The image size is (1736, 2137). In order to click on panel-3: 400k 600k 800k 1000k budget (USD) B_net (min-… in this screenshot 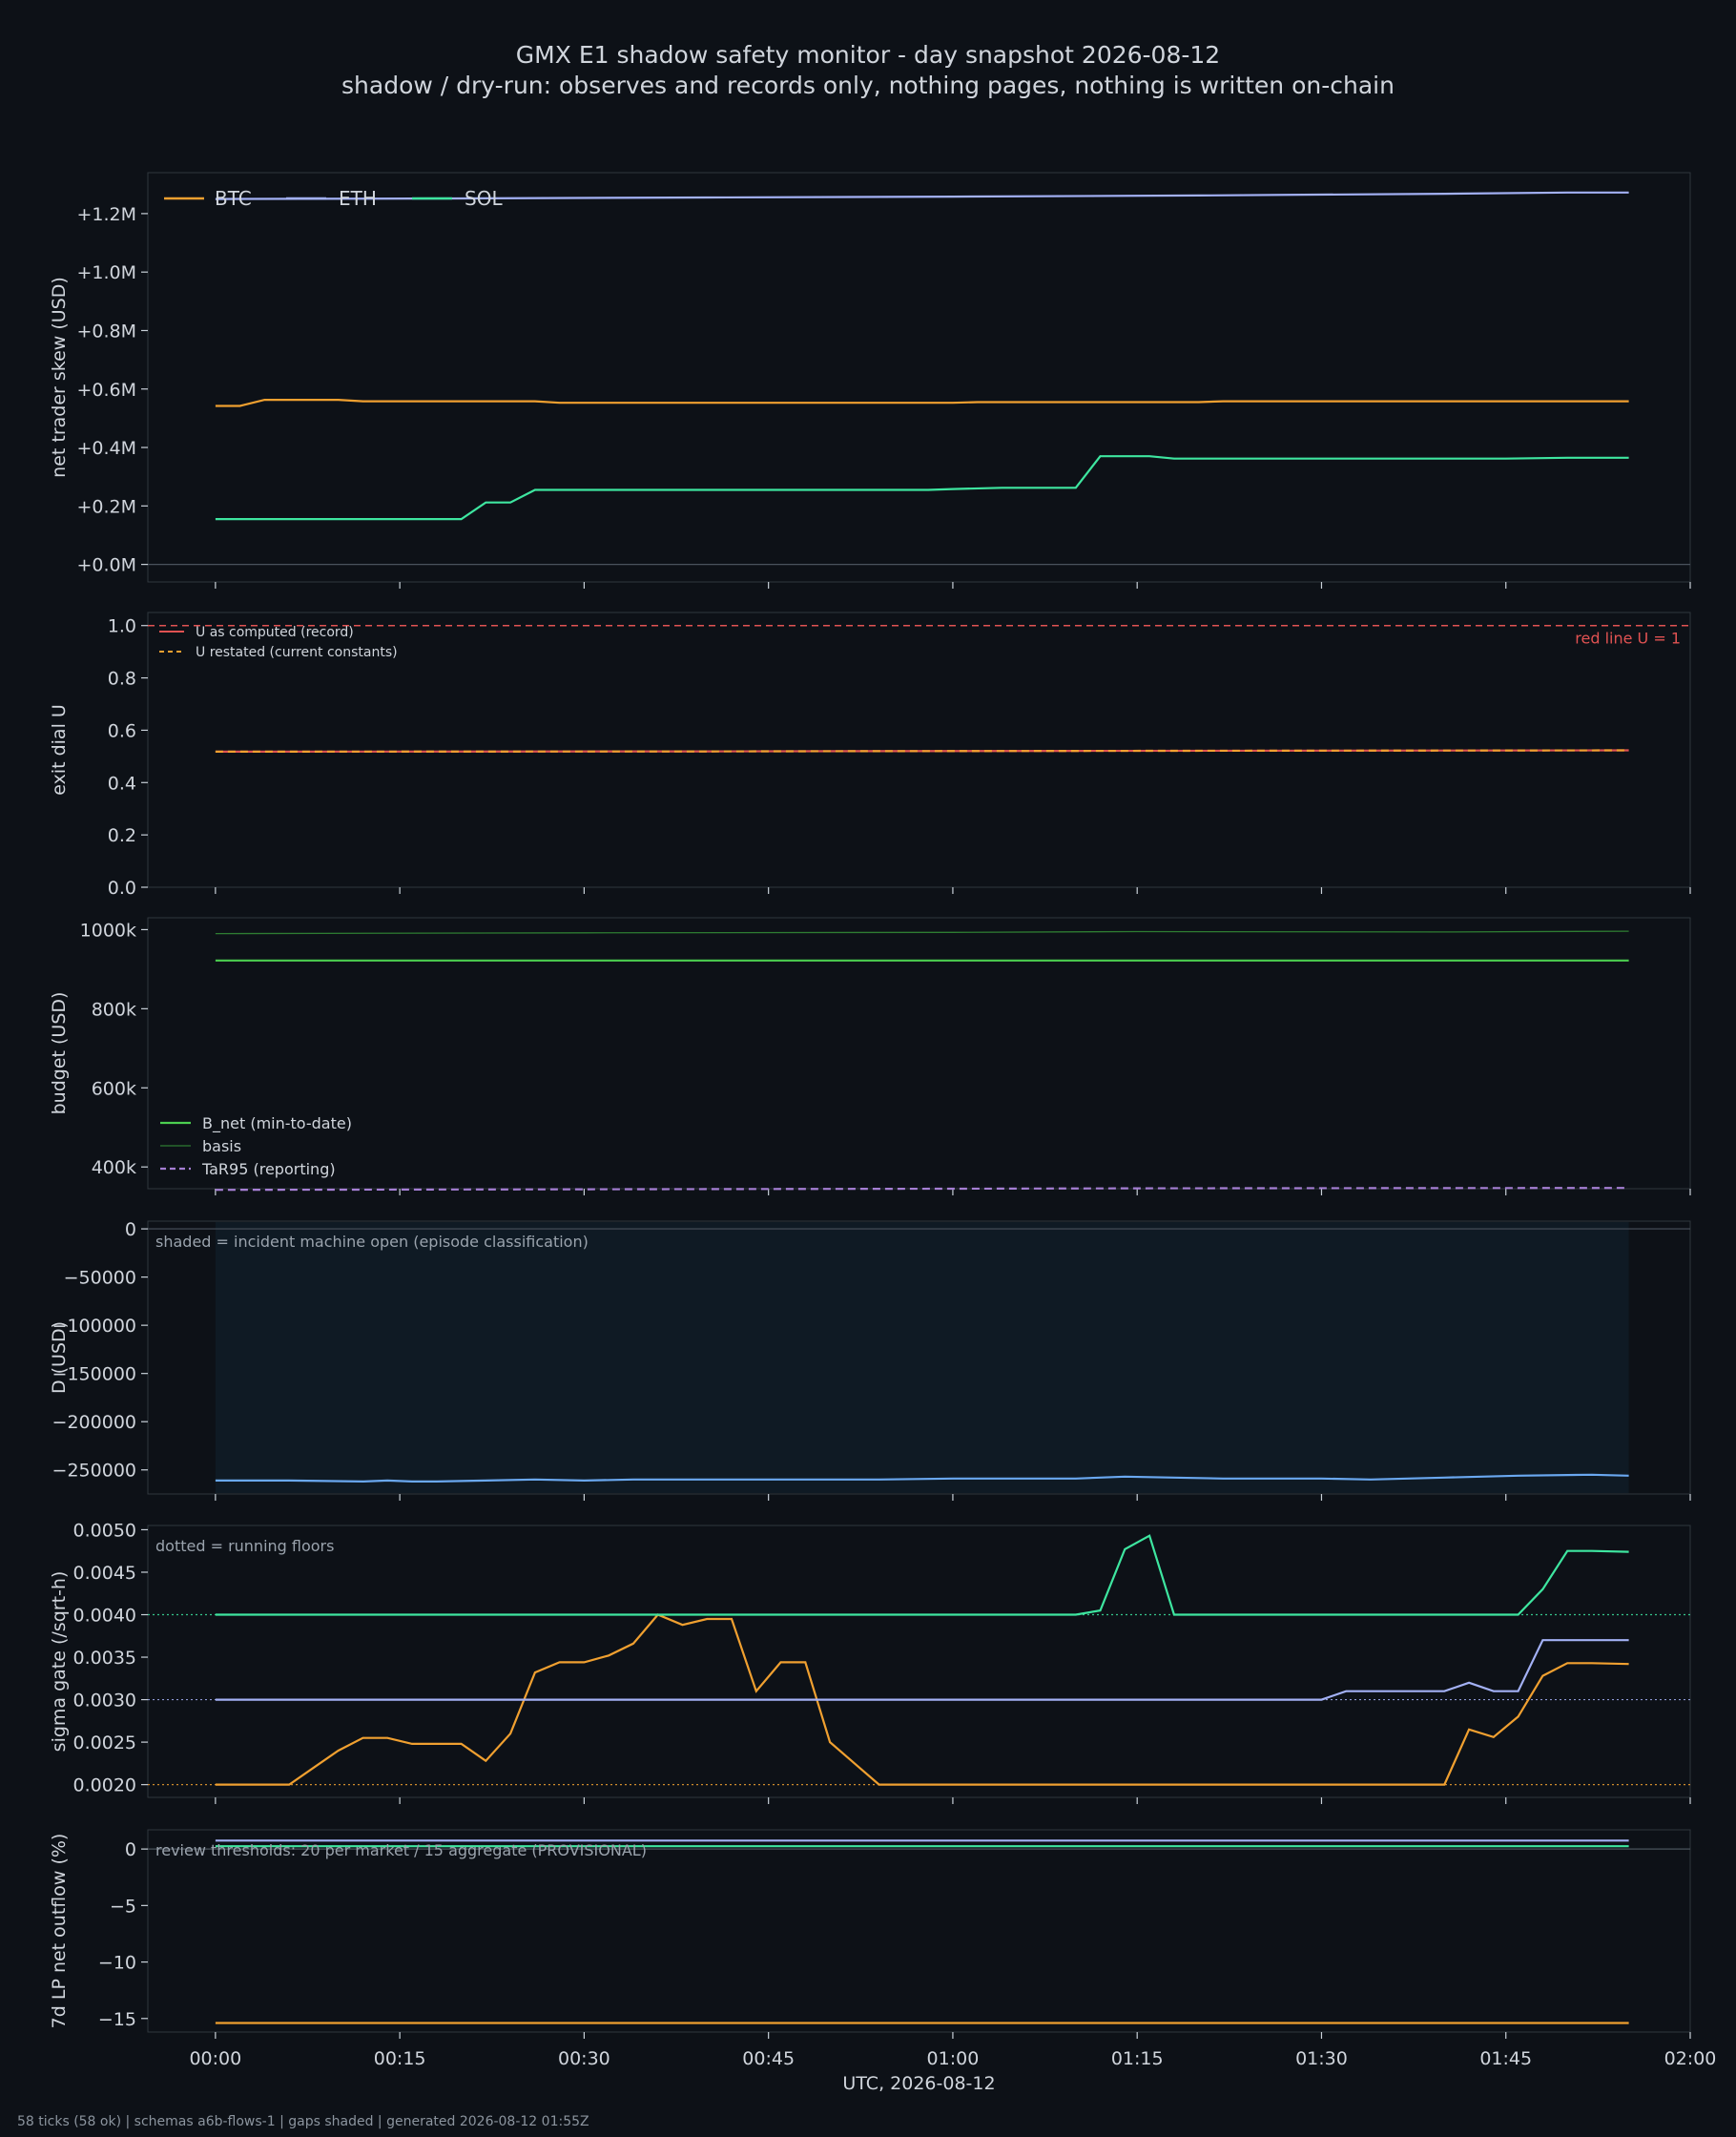, I will do `click(870, 1056)`.